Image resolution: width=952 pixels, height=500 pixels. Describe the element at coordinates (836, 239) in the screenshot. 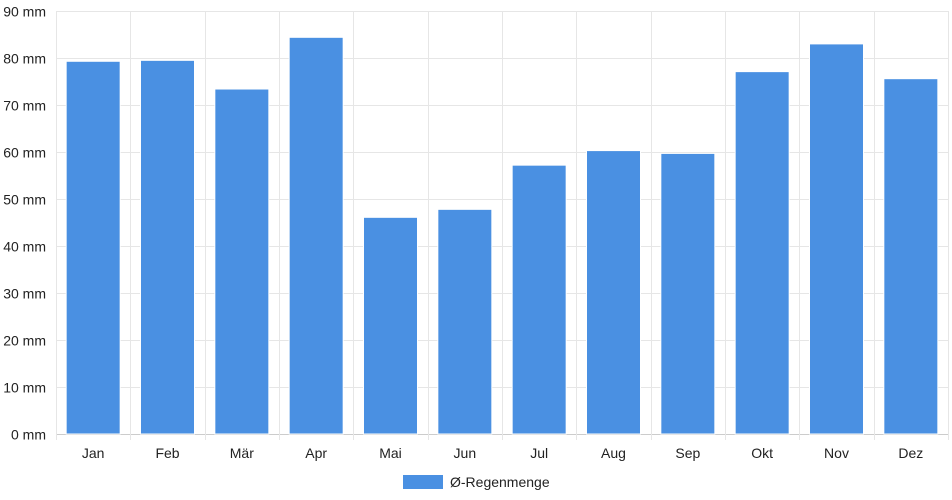

I see `bar-Nov` at that location.